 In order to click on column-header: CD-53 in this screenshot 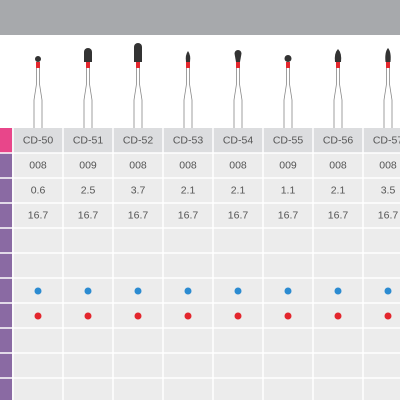, I will do `click(188, 140)`.